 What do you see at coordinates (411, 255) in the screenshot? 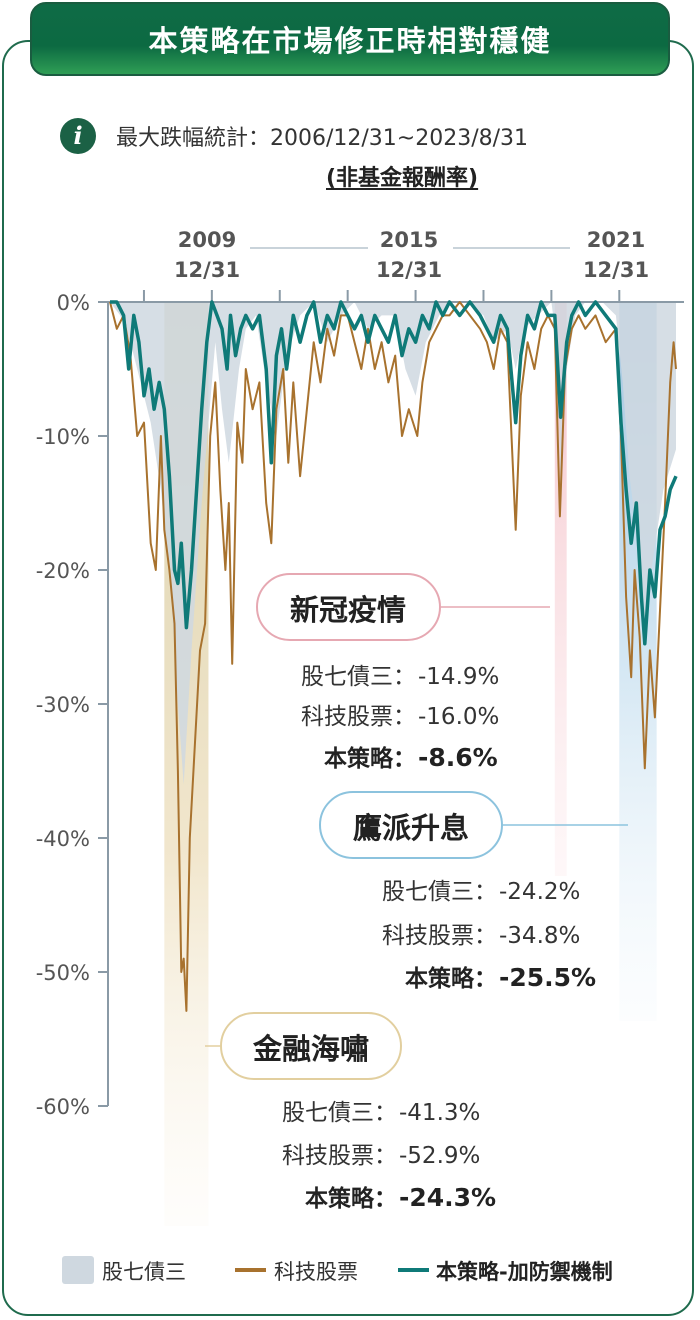
I see `top-date-axis: 2009 12/31 2015 12/31 2021 12/31` at bounding box center [411, 255].